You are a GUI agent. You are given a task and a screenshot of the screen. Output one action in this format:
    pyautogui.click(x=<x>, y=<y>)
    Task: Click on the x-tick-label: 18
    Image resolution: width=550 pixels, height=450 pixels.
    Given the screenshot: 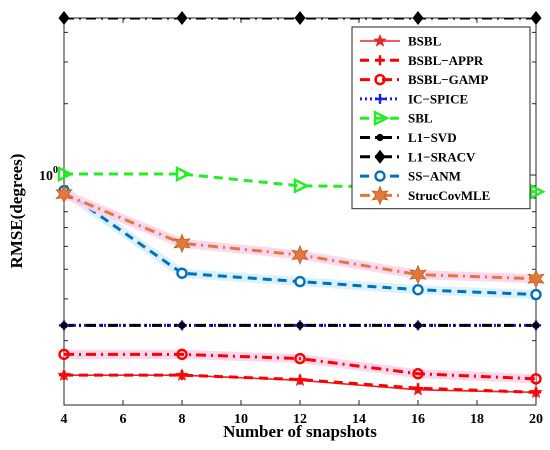 What is the action you would take?
    pyautogui.click(x=477, y=419)
    